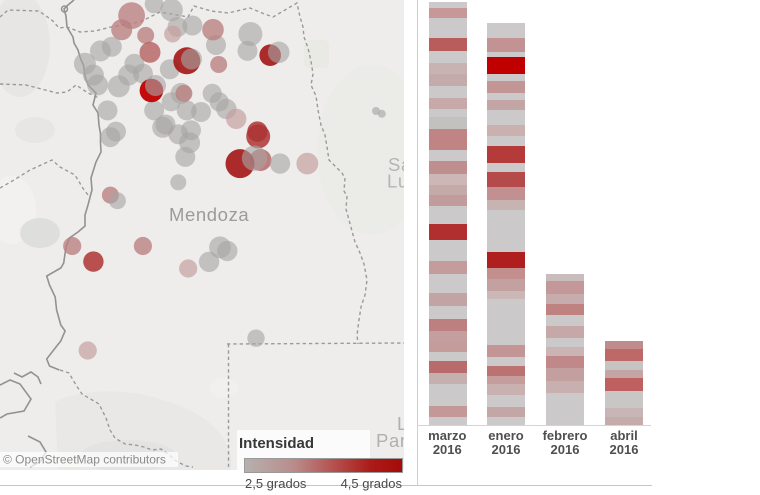 This screenshot has width=760, height=495. Describe the element at coordinates (209, 214) in the screenshot. I see `svg-text: Mendoza` at that location.